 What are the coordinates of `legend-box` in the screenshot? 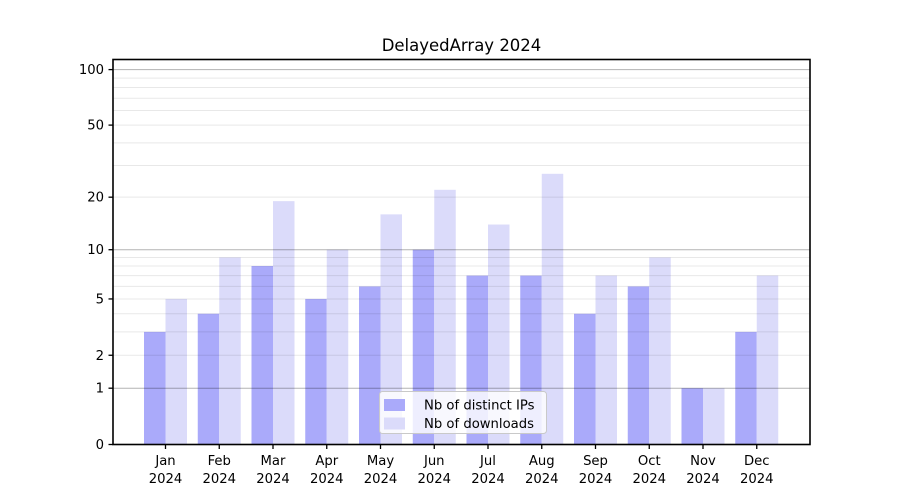 It's located at (463, 412).